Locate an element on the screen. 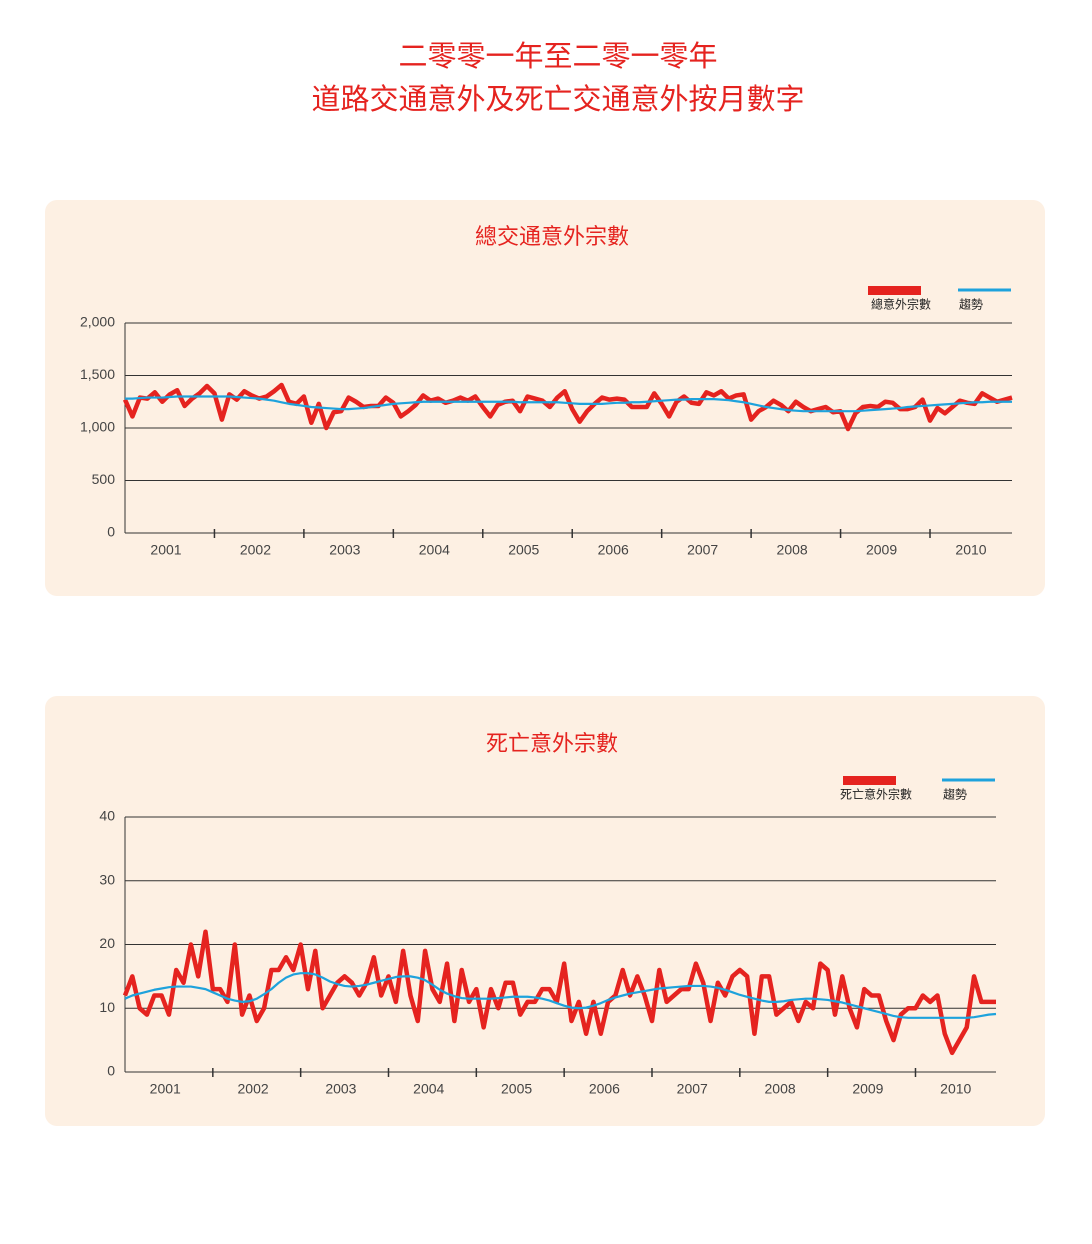  y-tick-label: 1,500 is located at coordinates (97, 374).